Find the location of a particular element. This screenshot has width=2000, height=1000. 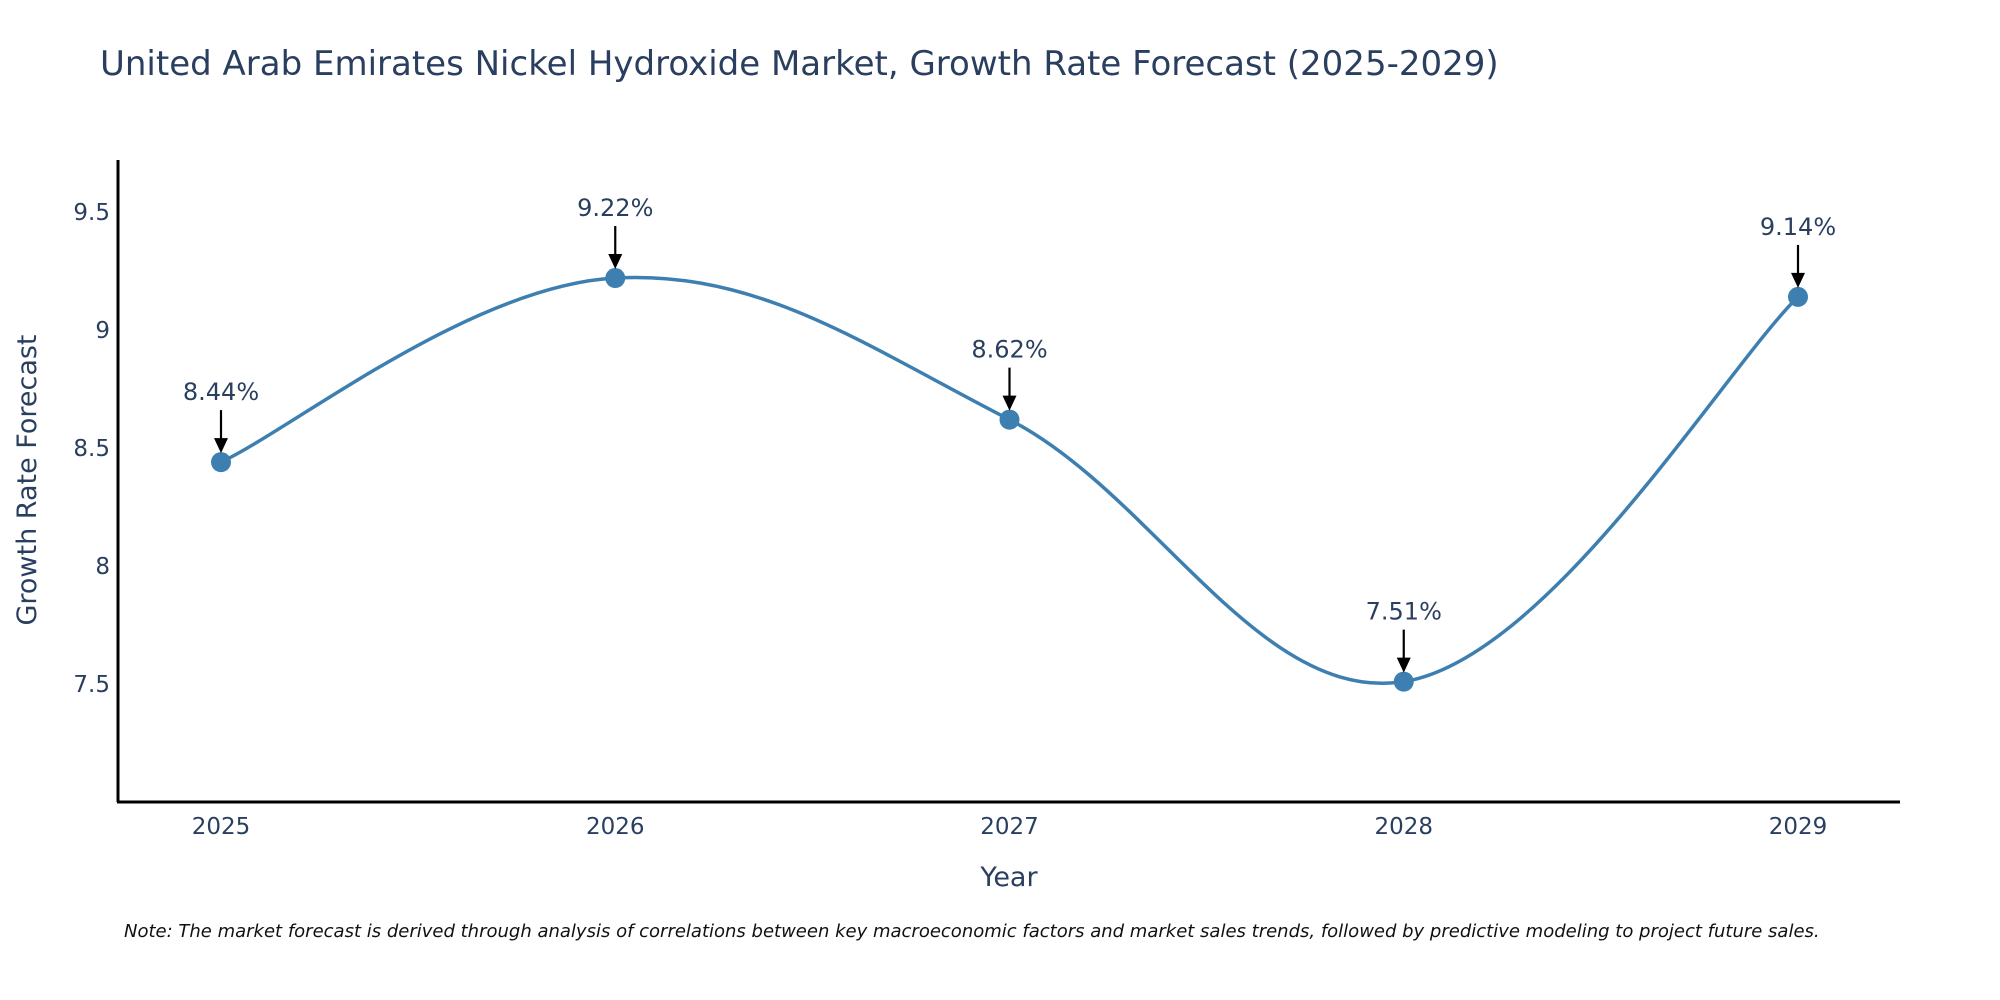

x-tick-labels: 2025 2026 2027 2028 2029 is located at coordinates (1010, 827).